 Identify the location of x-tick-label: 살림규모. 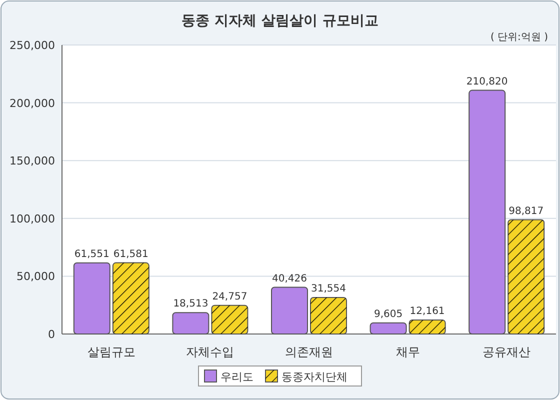
(111, 352).